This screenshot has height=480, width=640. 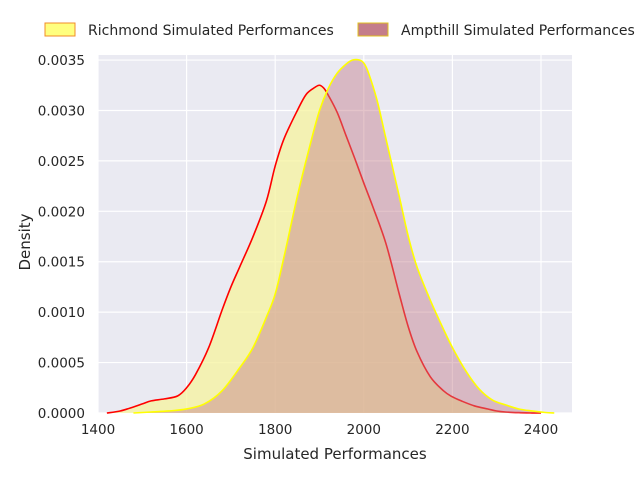 I want to click on y-tick-label: 0.0020, so click(x=61, y=212).